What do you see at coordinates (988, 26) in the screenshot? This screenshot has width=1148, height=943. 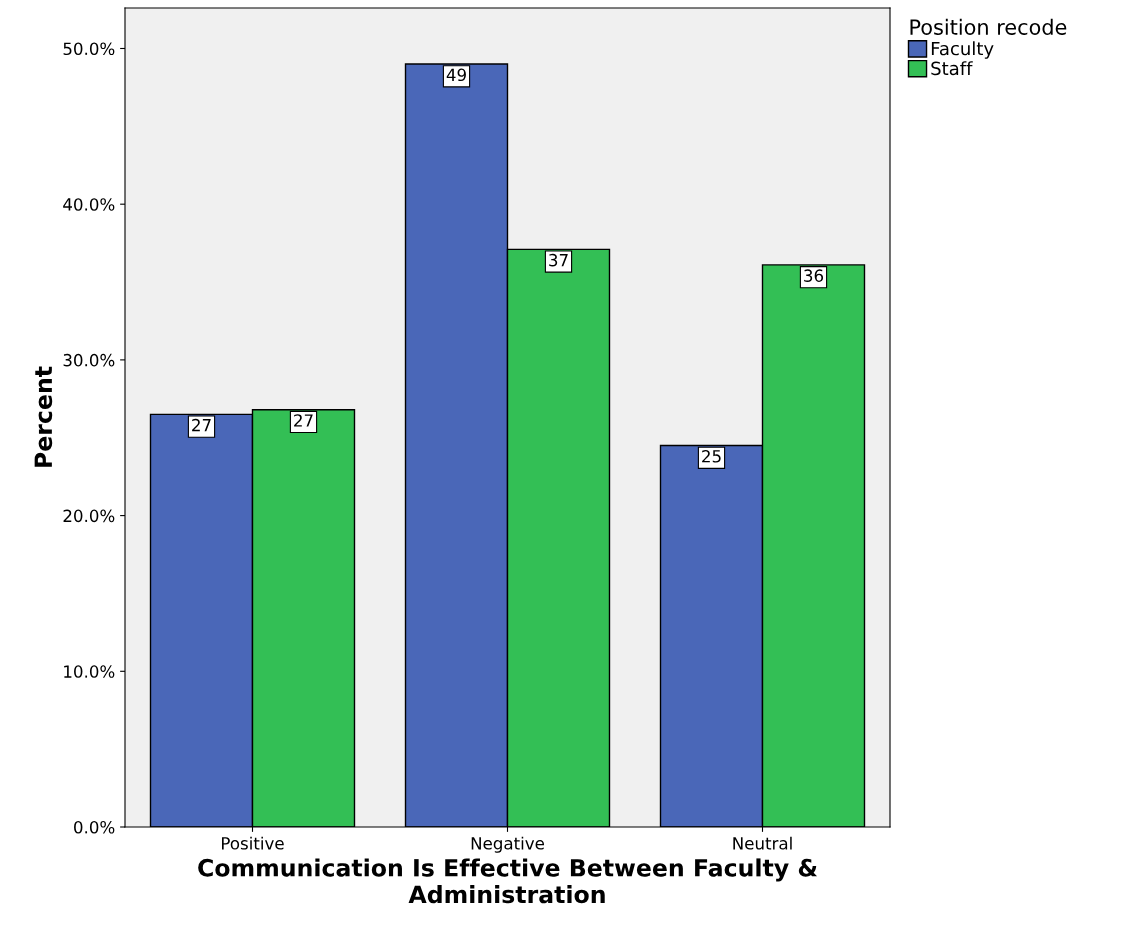 I see `legend-title: Position recode` at bounding box center [988, 26].